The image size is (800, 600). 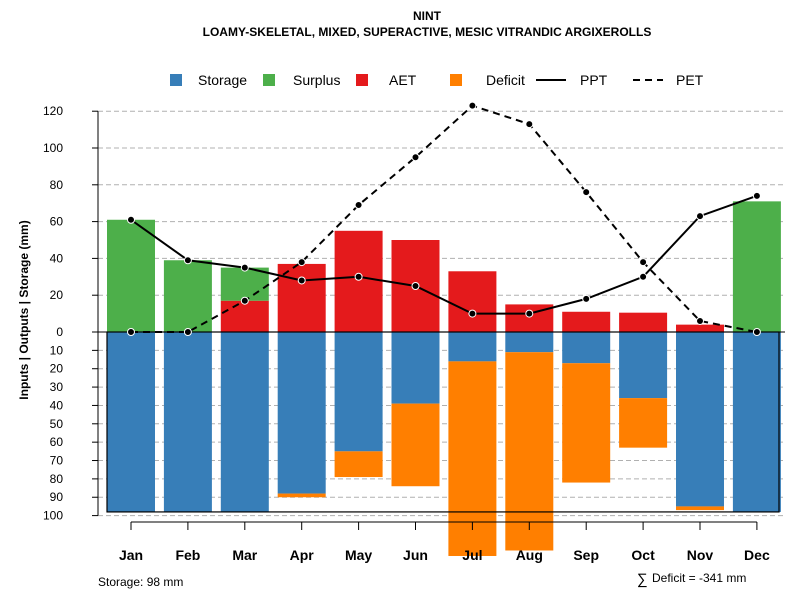 What do you see at coordinates (427, 16) in the screenshot?
I see `chart-title: NINT` at bounding box center [427, 16].